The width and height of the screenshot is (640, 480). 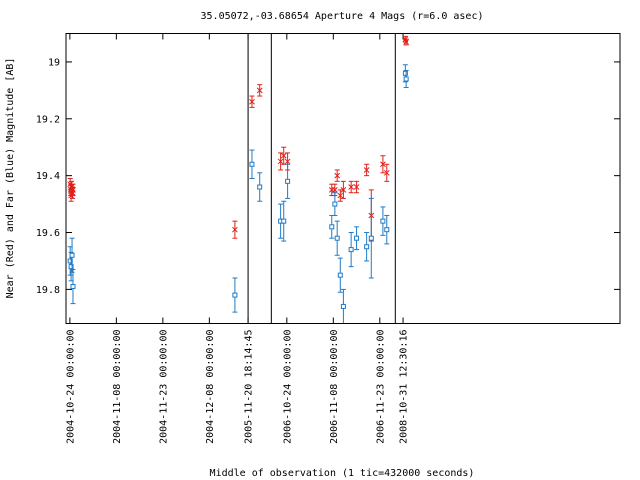 I want to click on x-tick-label: 2004-11-08 00:00:00, so click(x=117, y=387).